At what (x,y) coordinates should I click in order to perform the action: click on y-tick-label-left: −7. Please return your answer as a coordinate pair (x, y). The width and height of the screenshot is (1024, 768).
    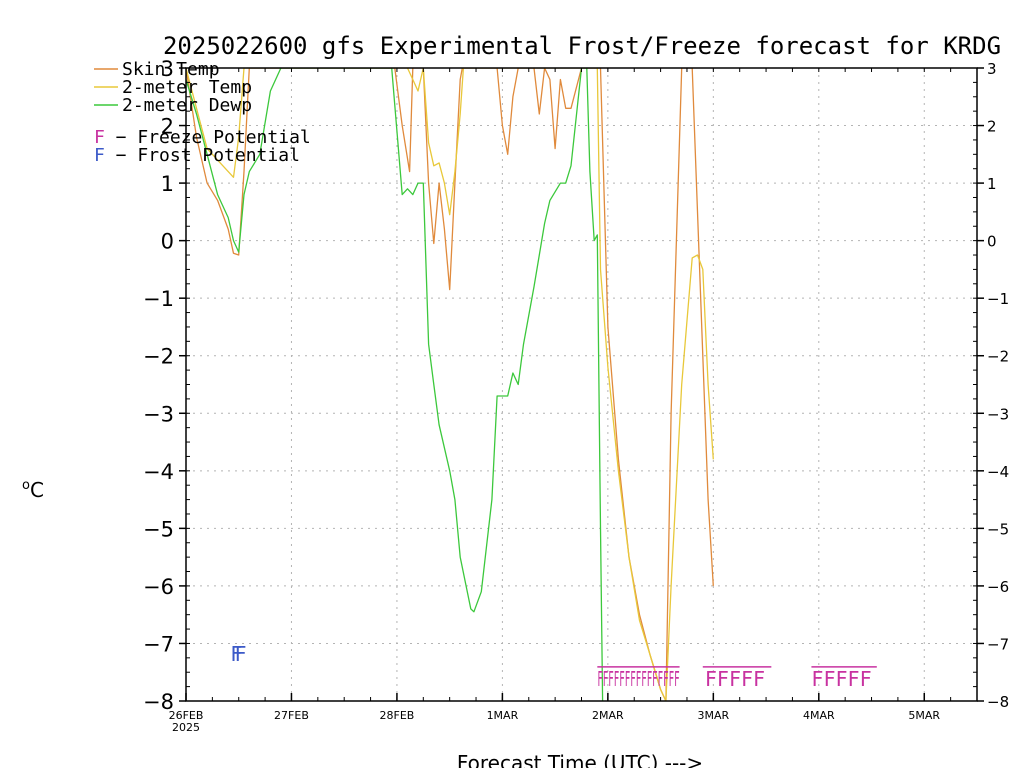
    Looking at the image, I should click on (158, 644).